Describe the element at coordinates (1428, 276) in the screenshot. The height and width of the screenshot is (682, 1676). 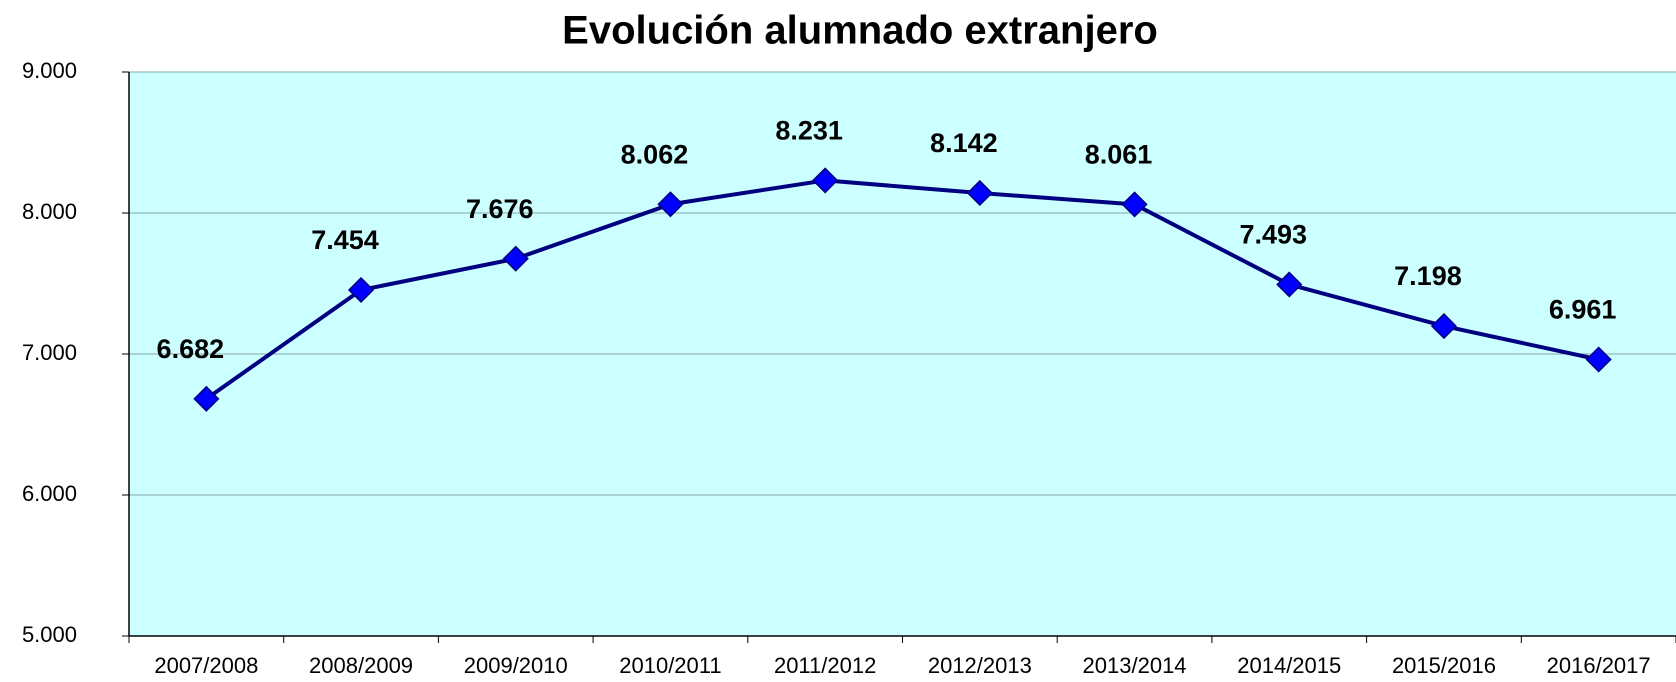
I see `value-label: 7.198` at that location.